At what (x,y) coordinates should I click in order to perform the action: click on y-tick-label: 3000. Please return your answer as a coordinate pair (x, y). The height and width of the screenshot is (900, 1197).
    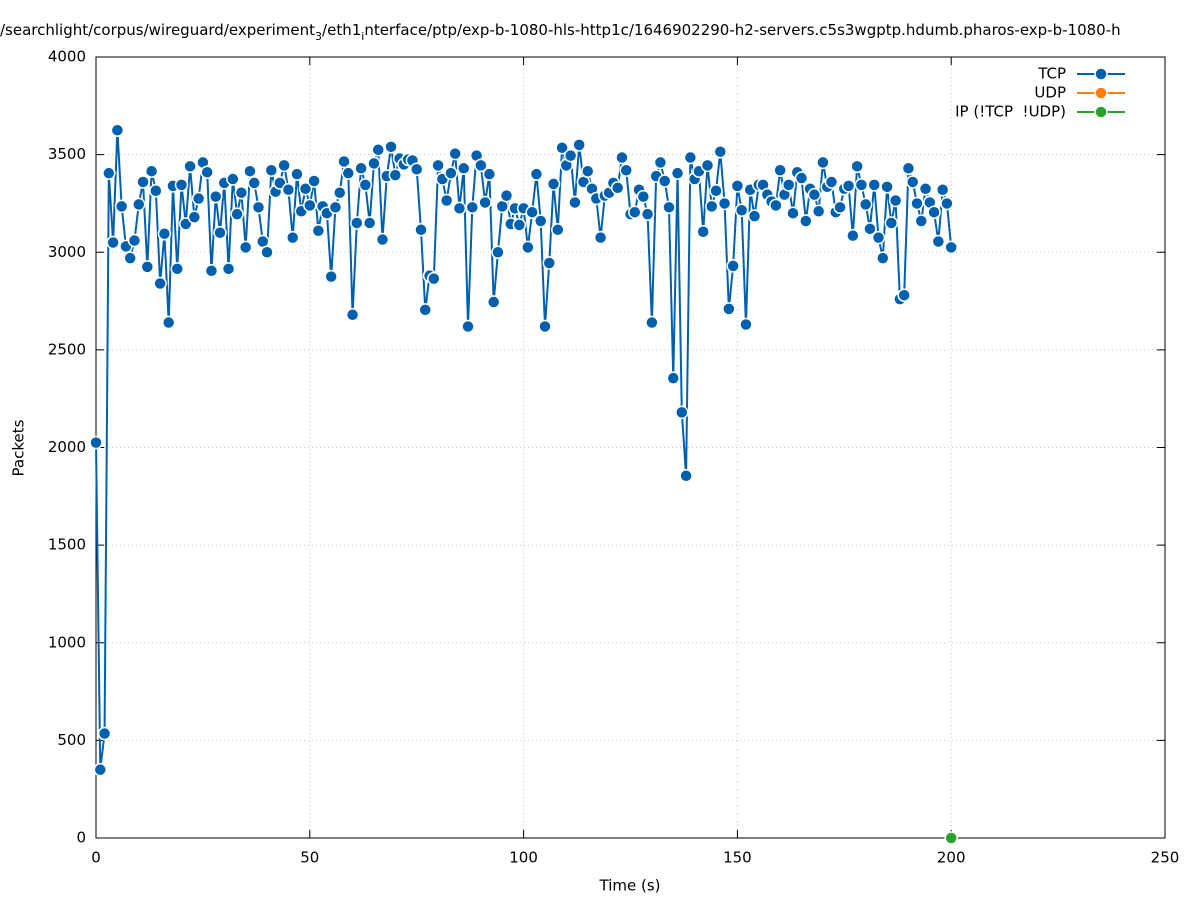
    Looking at the image, I should click on (67, 252).